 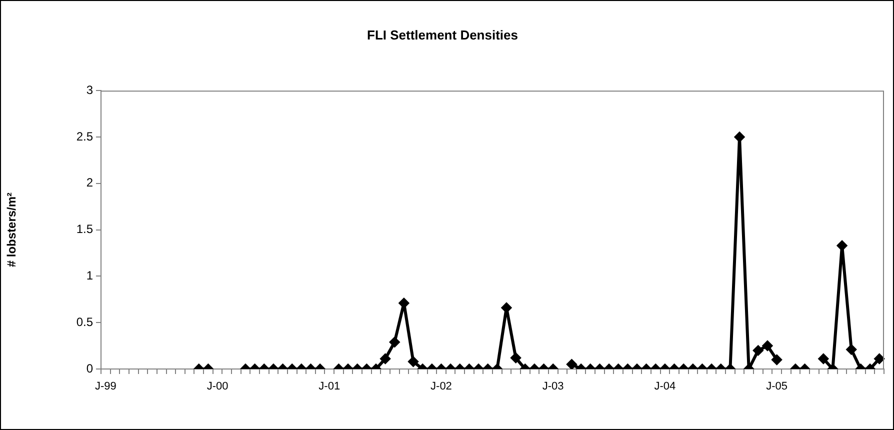 I want to click on x-tick-label: J-03, so click(x=553, y=386).